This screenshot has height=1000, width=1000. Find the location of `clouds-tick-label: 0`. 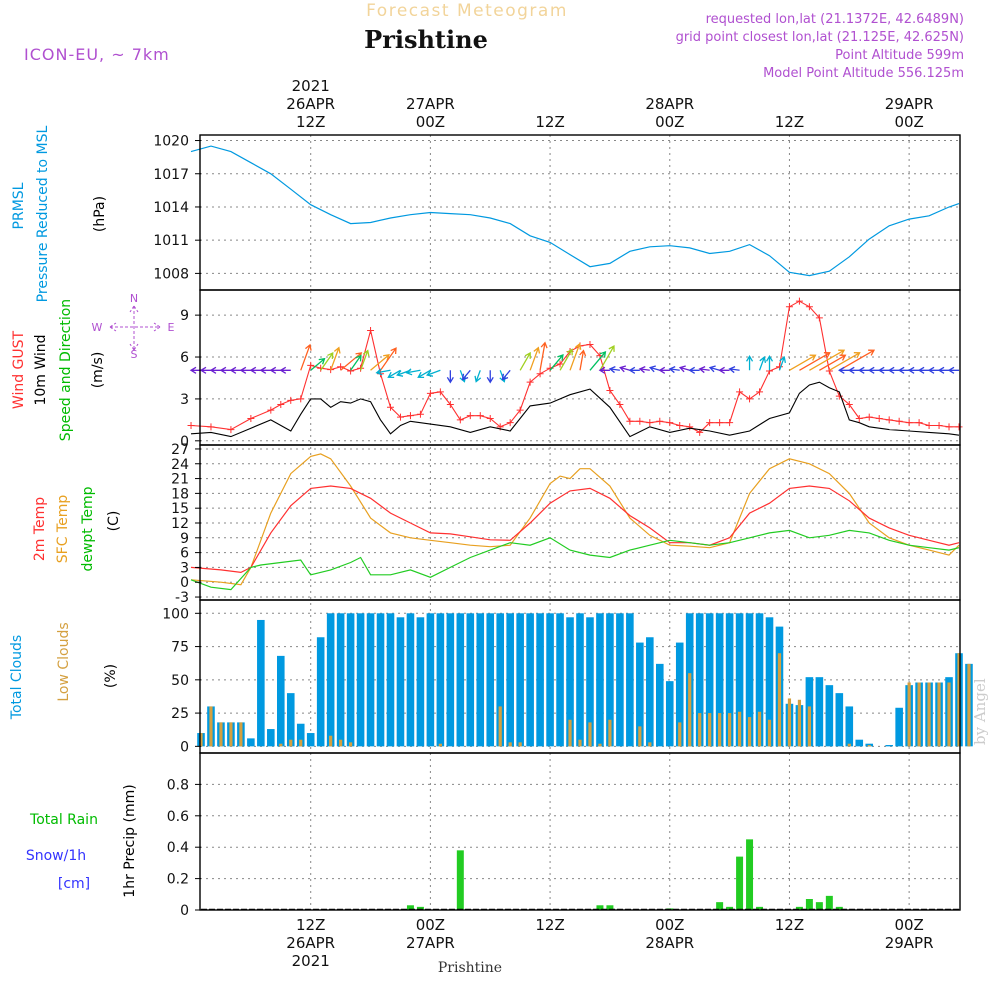

clouds-tick-label: 0 is located at coordinates (184, 747).